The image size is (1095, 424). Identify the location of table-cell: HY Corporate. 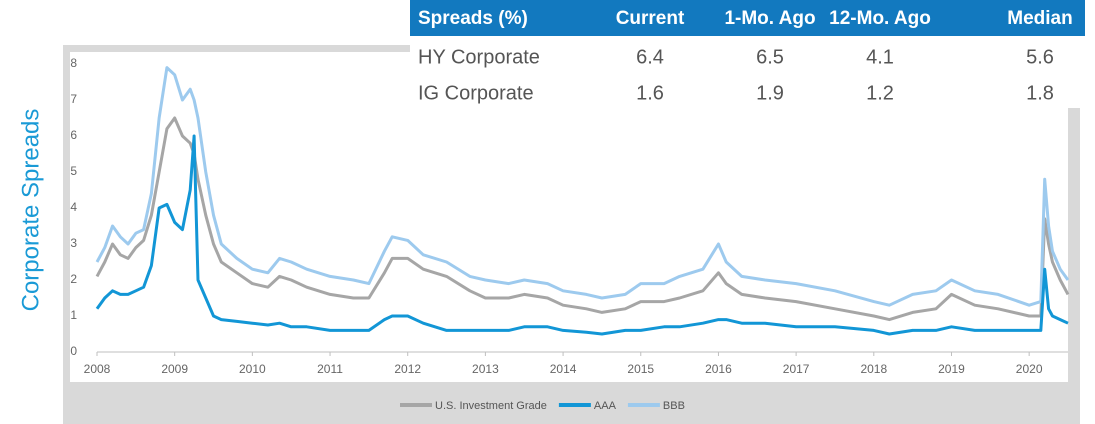
(479, 57).